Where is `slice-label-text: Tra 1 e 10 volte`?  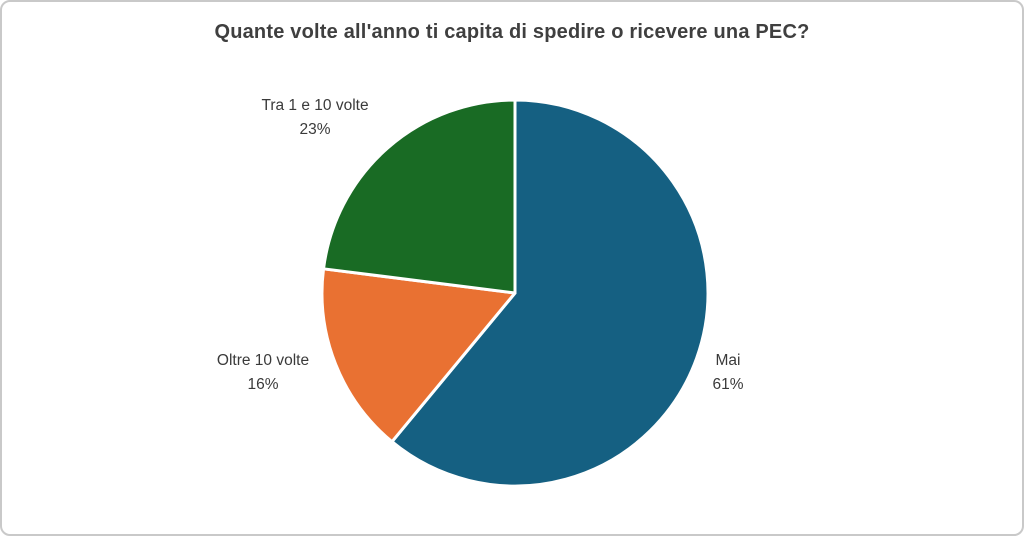
slice-label-text: Tra 1 e 10 volte is located at coordinates (315, 105).